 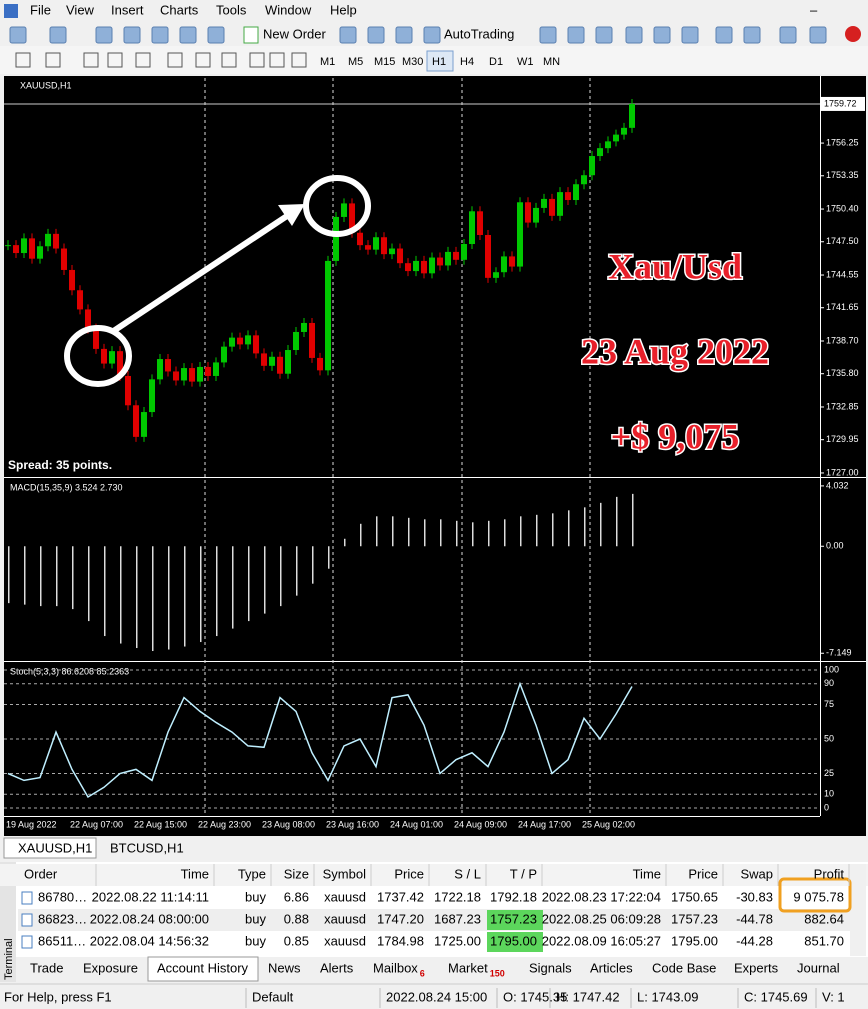 What do you see at coordinates (255, 918) in the screenshot?
I see `table-cell: buy` at bounding box center [255, 918].